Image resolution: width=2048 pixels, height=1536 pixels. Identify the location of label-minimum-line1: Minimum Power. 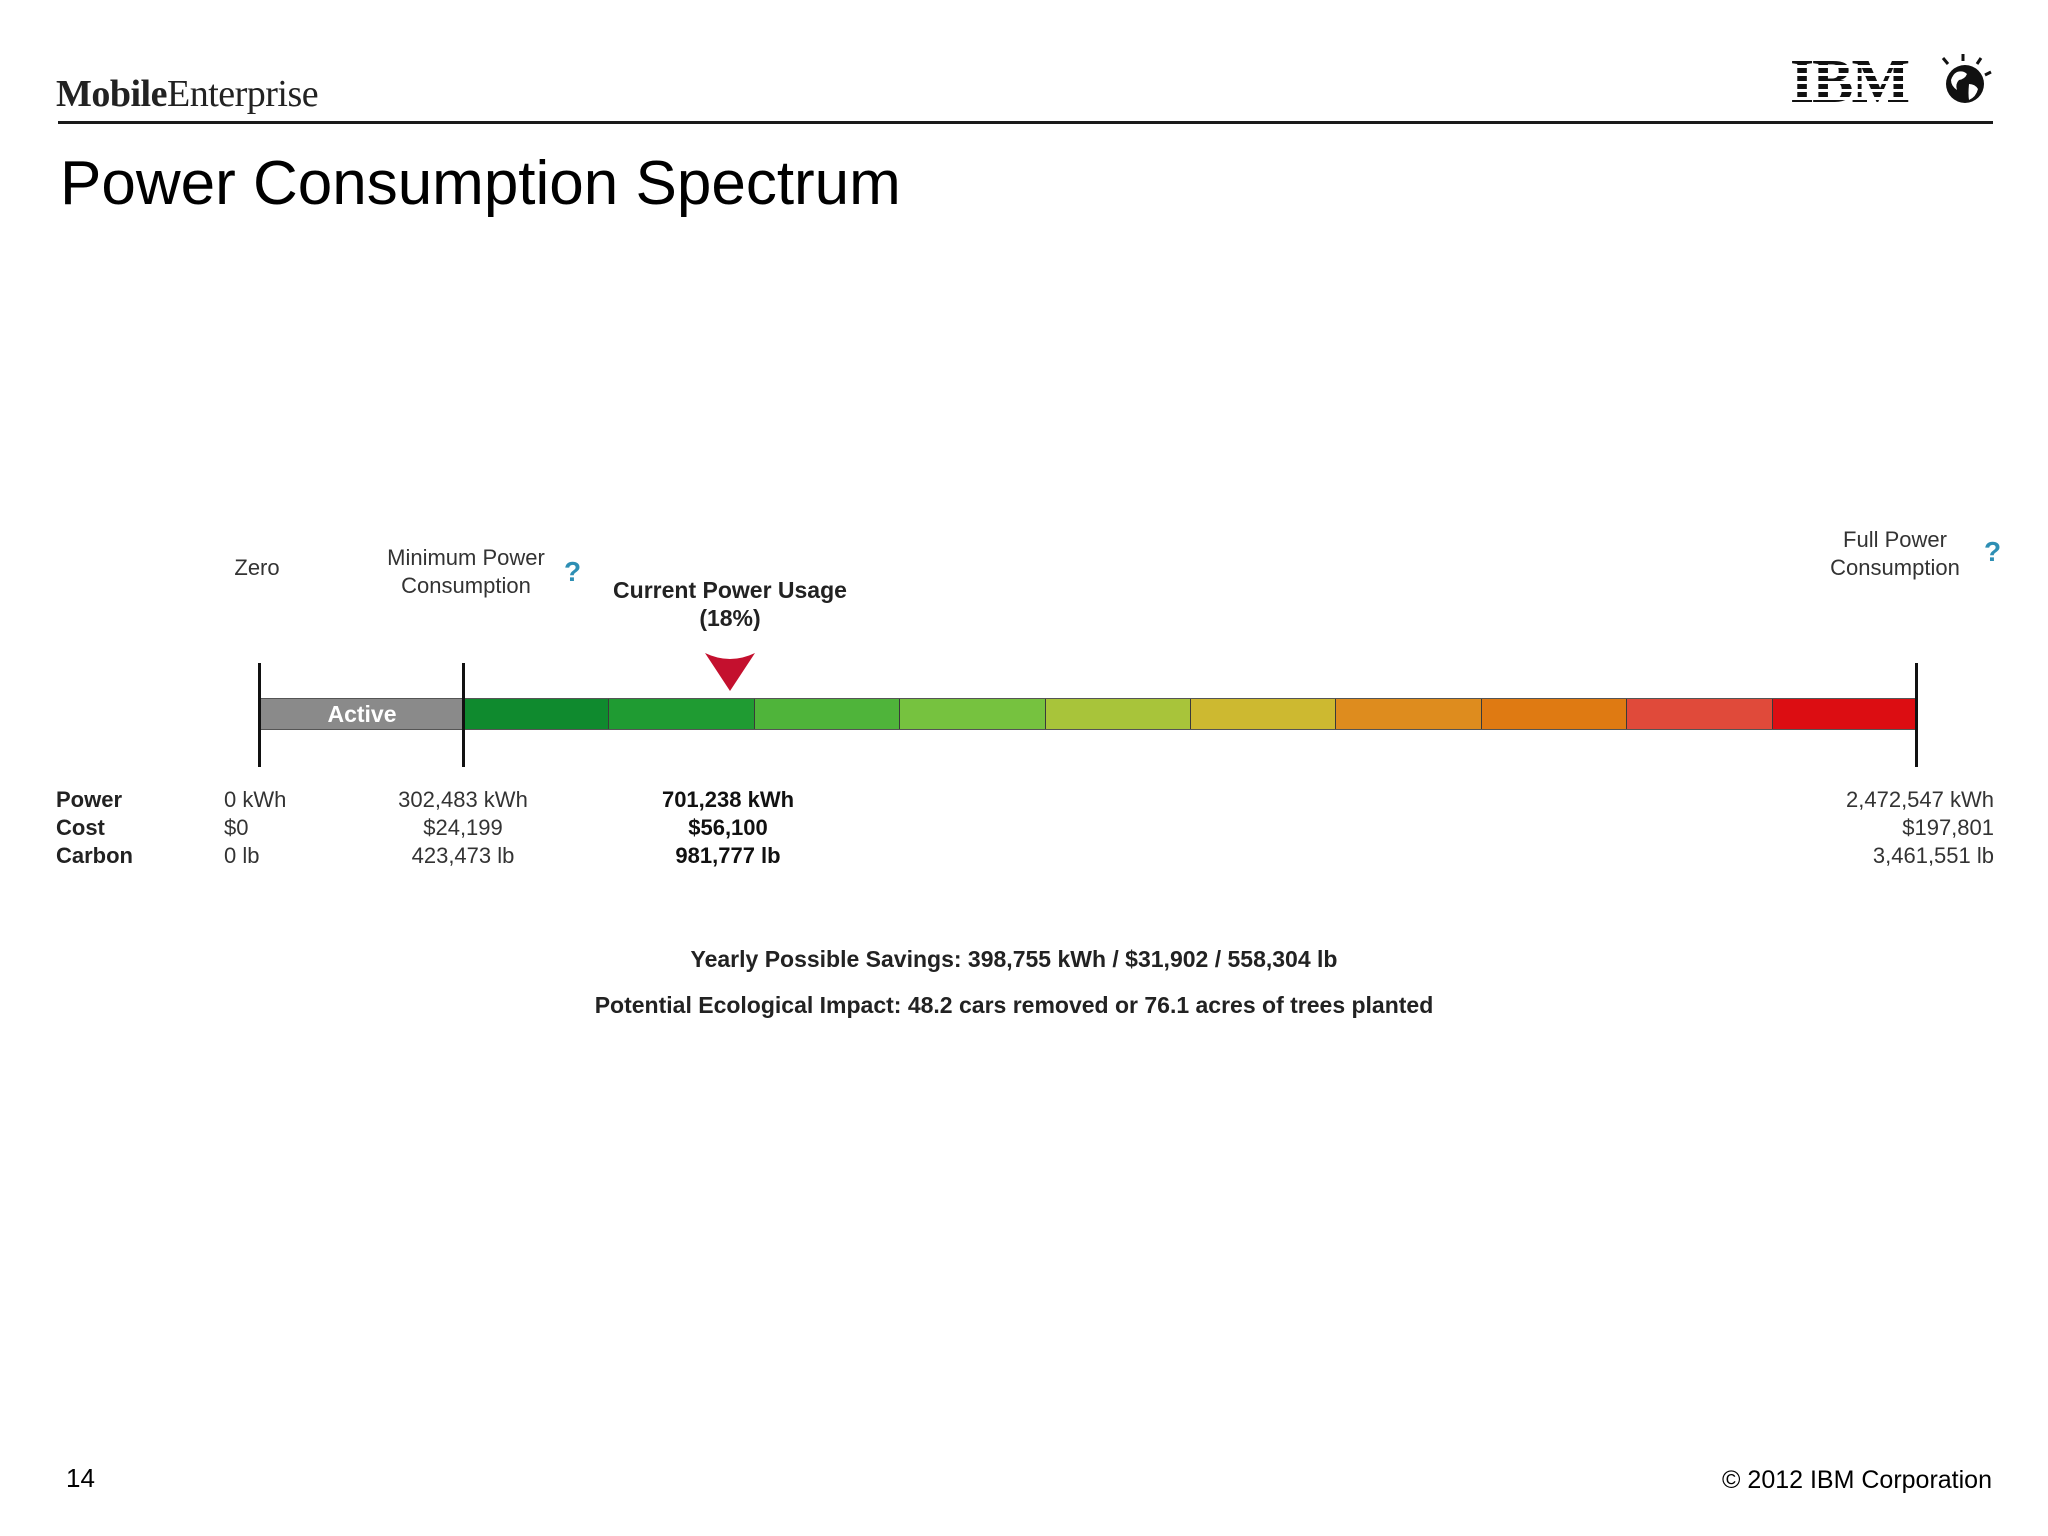
(466, 557).